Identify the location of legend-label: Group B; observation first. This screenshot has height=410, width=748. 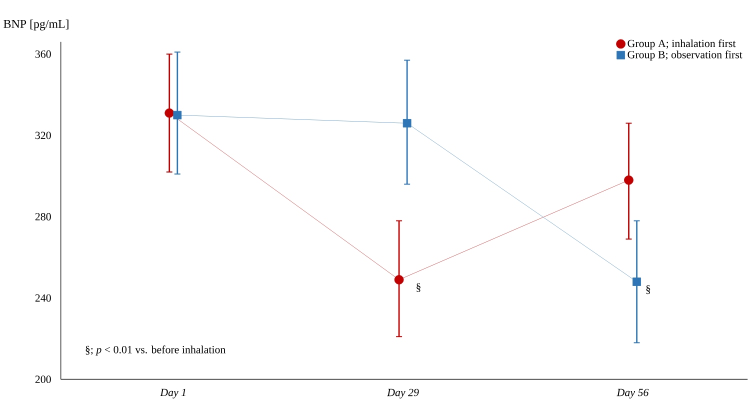
(685, 55).